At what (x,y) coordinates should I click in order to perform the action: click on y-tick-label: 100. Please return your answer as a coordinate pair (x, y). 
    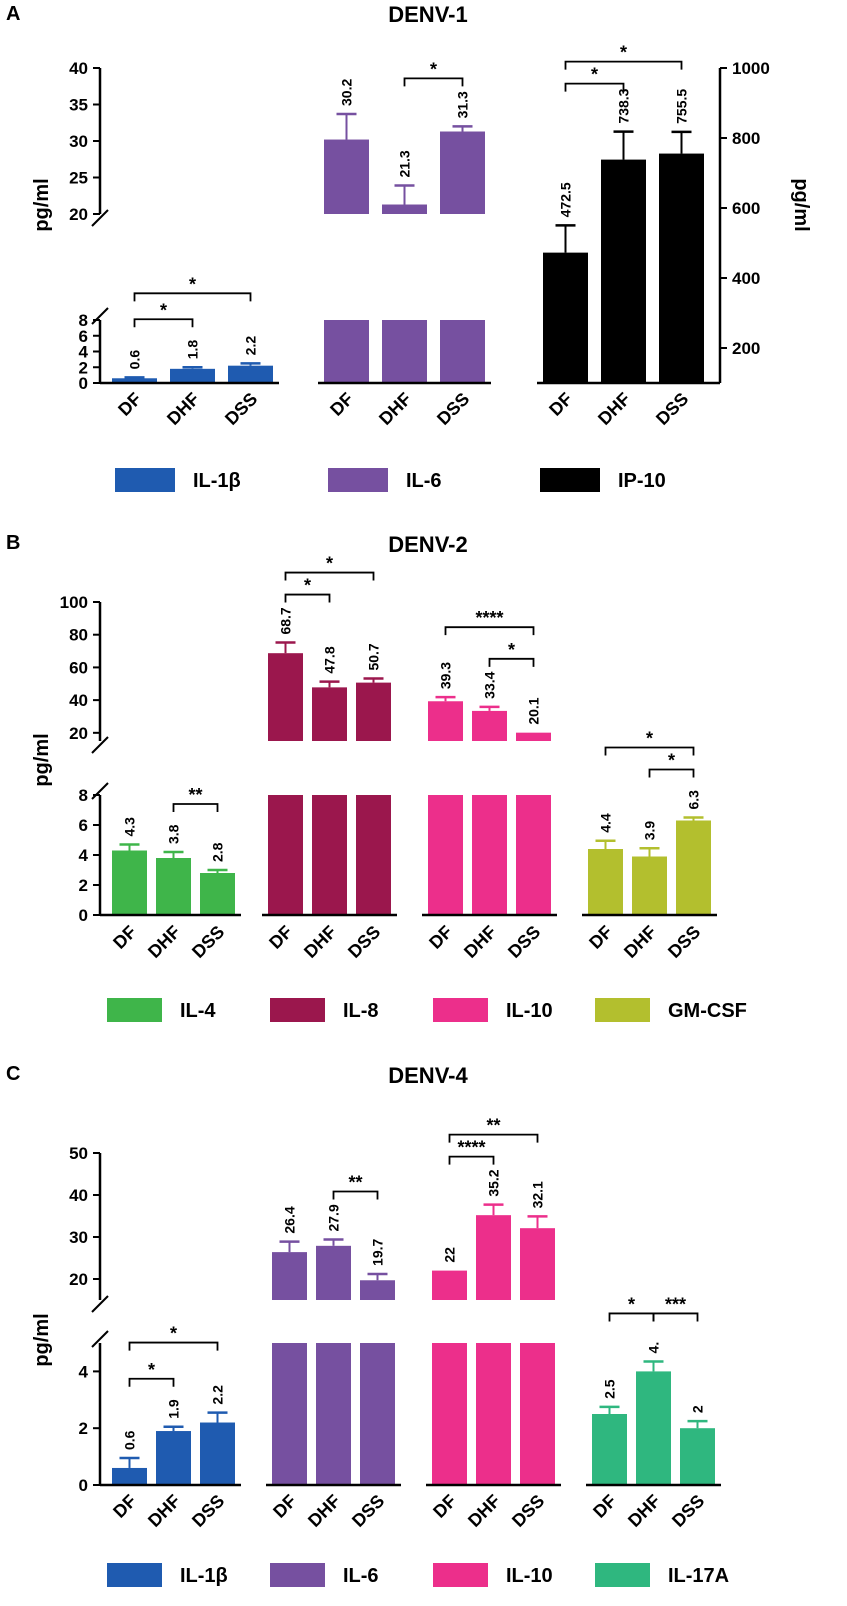
    Looking at the image, I should click on (74, 602).